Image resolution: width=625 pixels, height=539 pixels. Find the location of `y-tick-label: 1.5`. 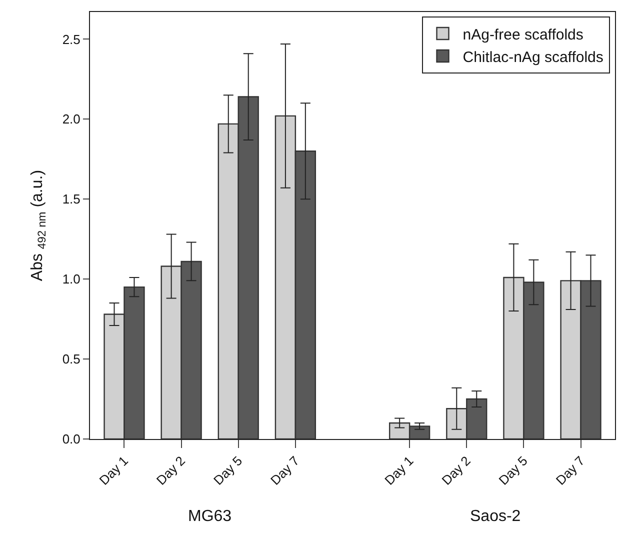

y-tick-label: 1.5 is located at coordinates (71, 199).